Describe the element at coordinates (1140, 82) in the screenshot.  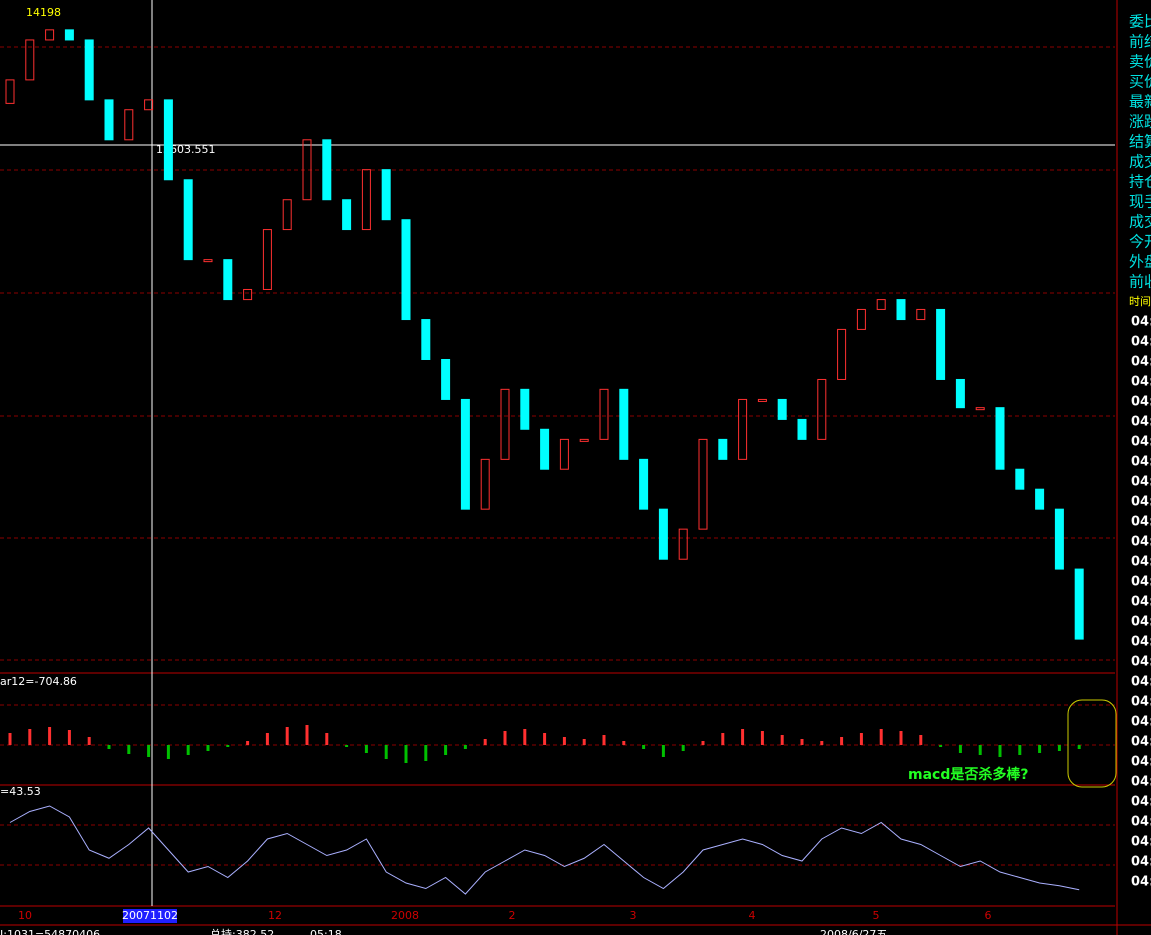
I see `sidebar-item: 买价` at that location.